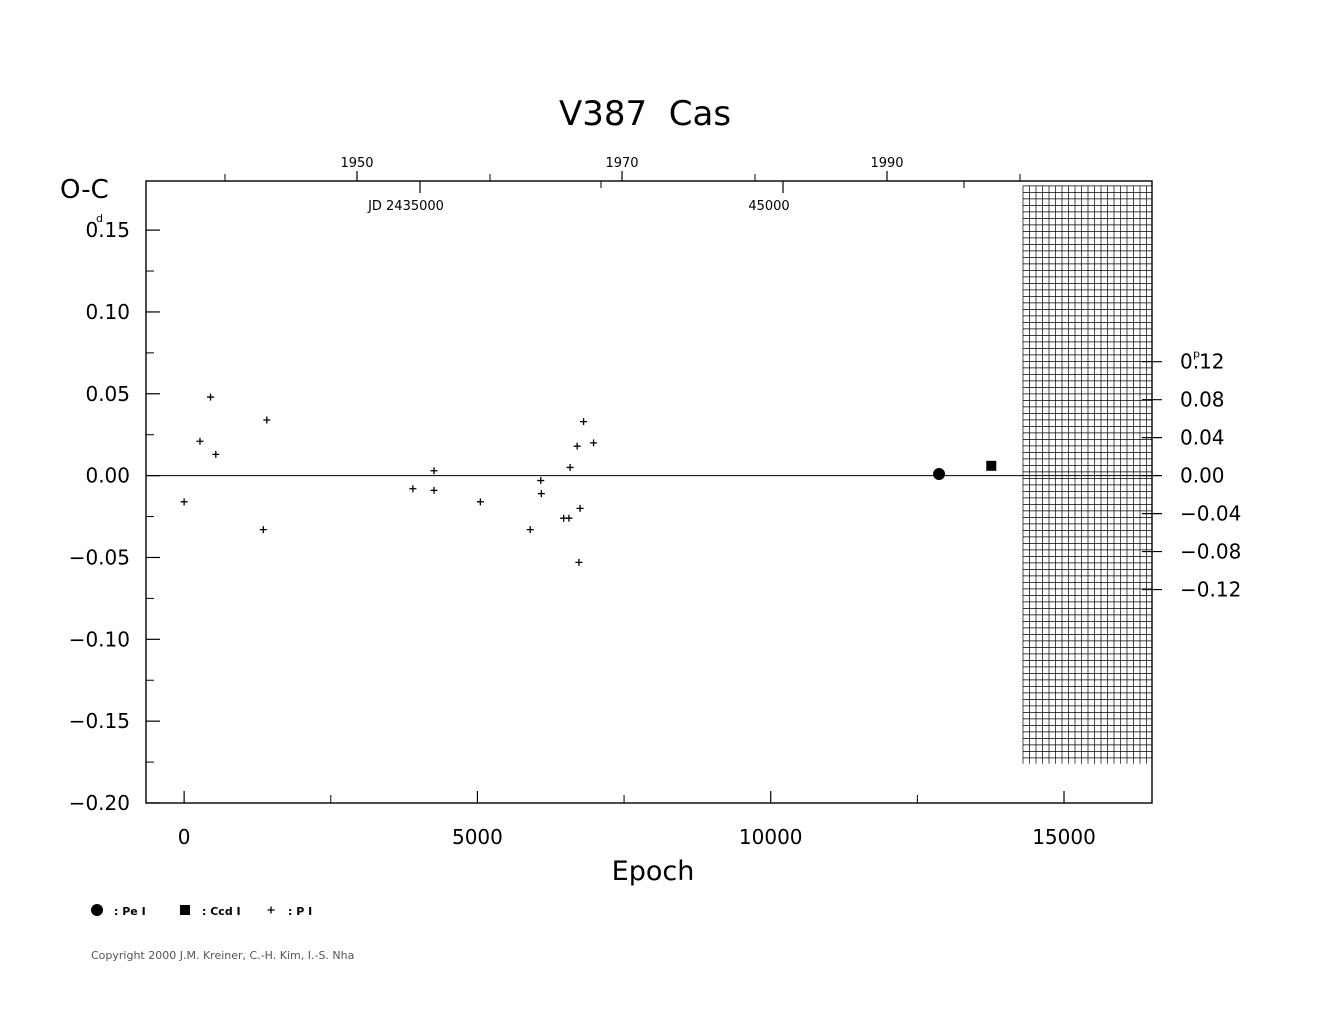 The image size is (1325, 1020). Describe the element at coordinates (300, 911) in the screenshot. I see `legend-label-plus: : P I` at that location.